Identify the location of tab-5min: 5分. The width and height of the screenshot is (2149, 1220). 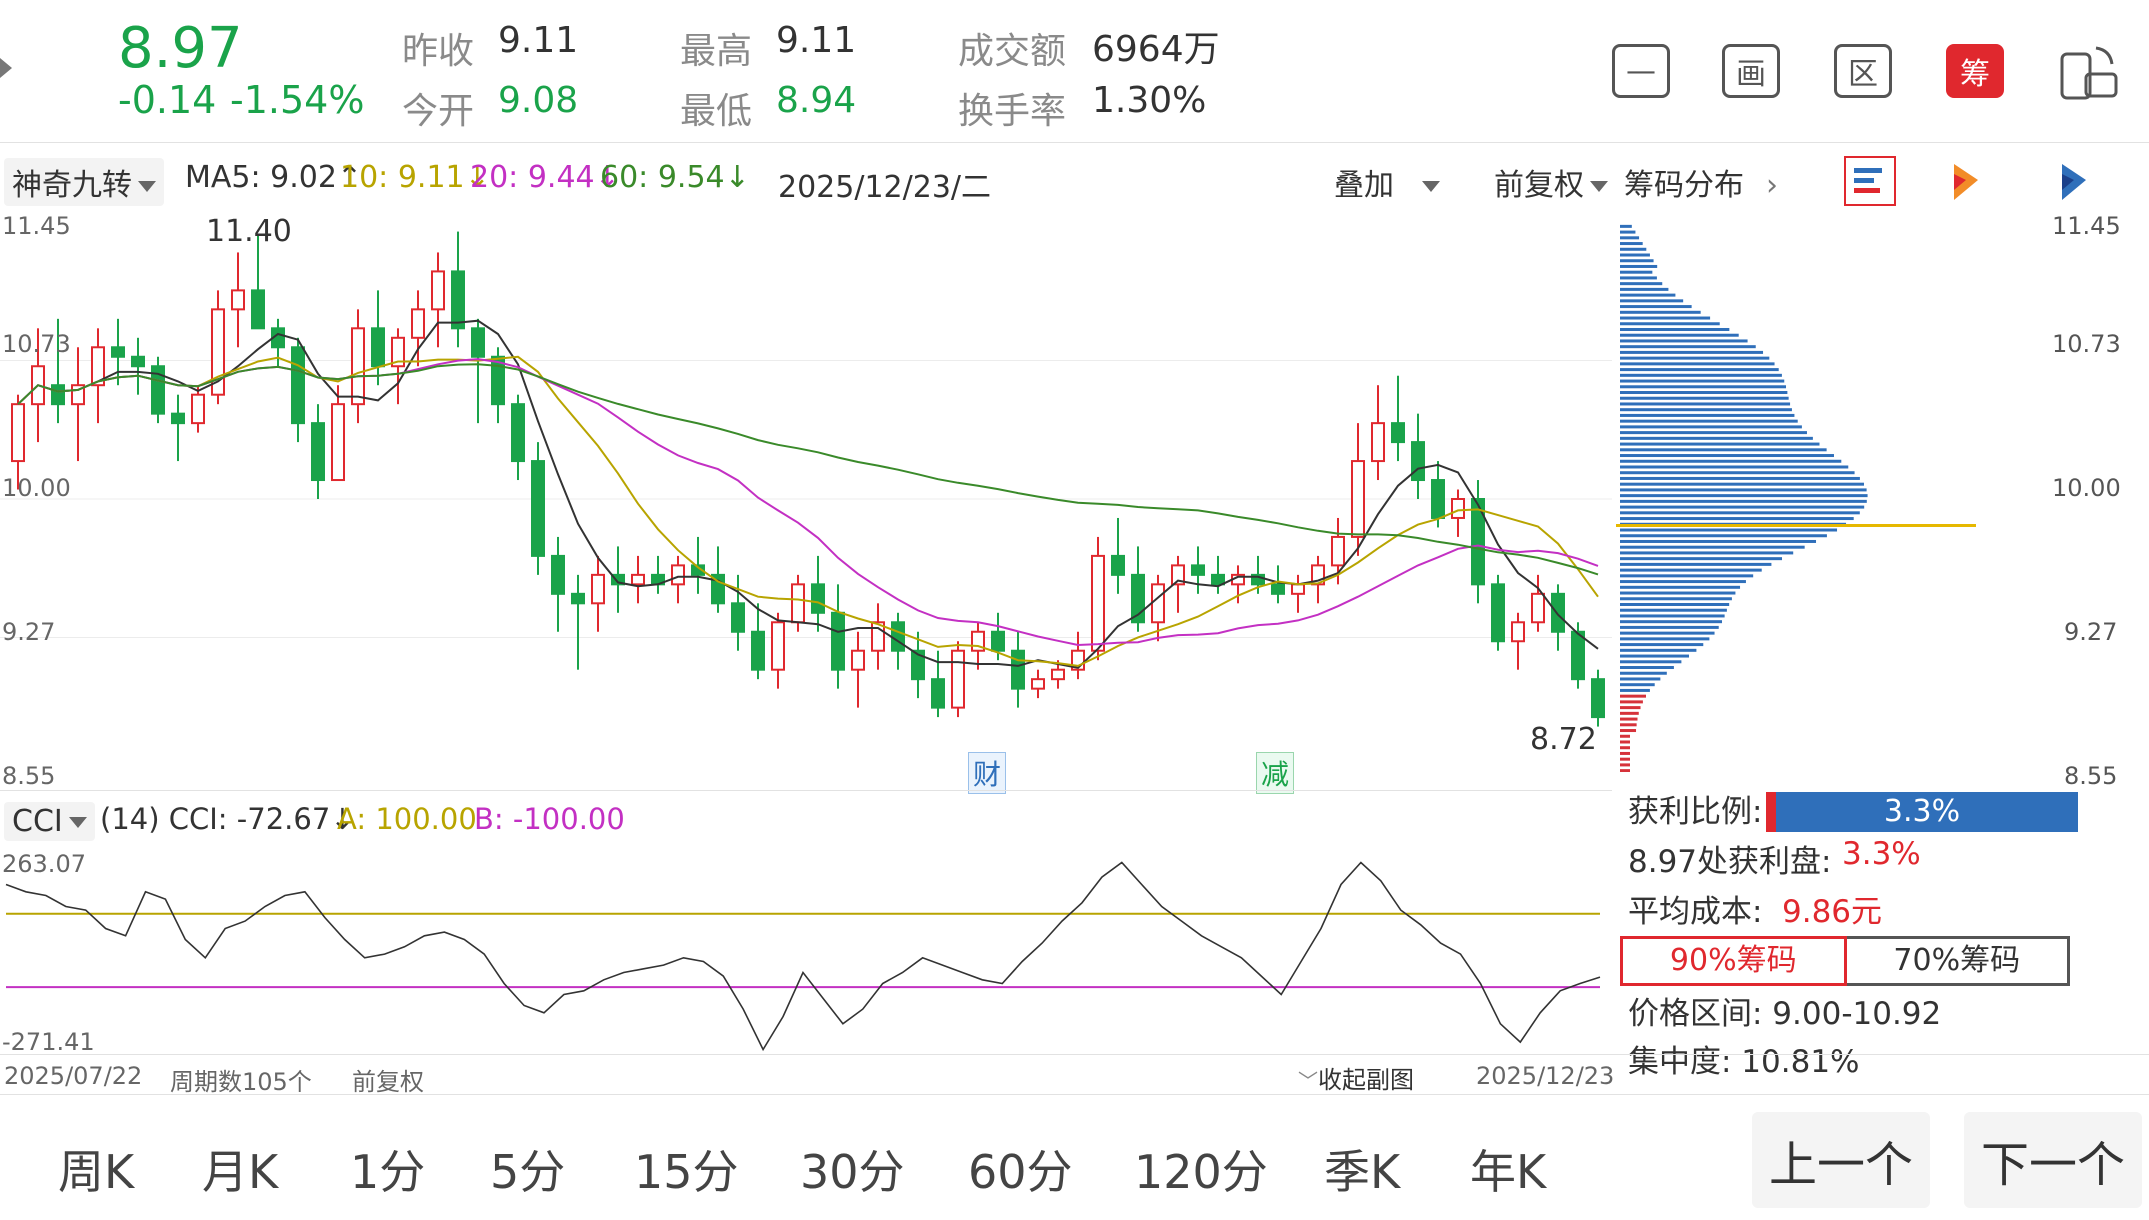
(528, 1172).